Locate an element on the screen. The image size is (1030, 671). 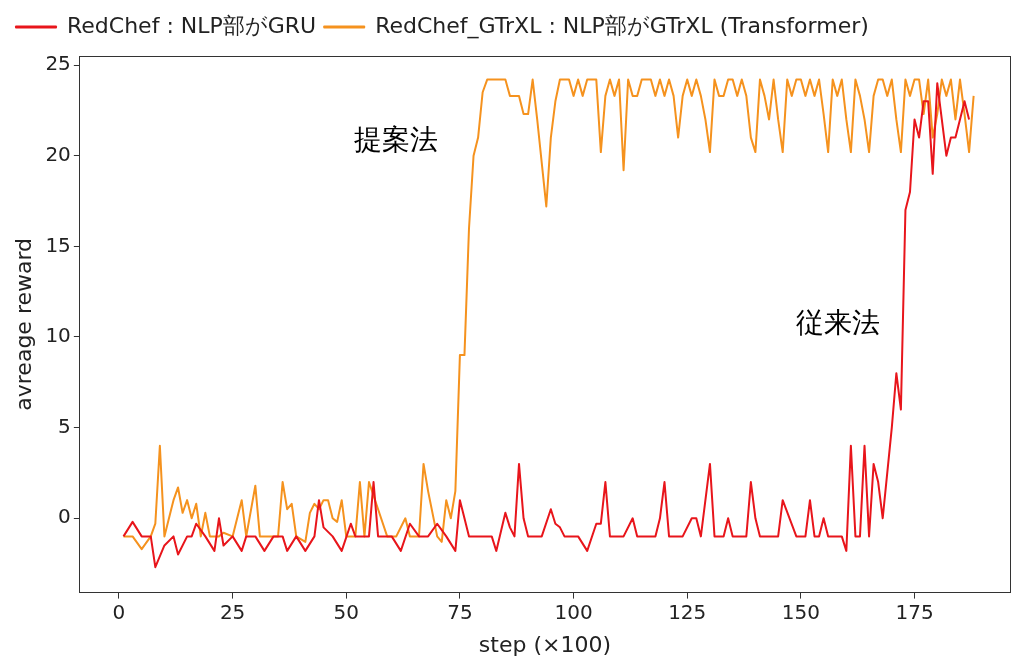
annotation: 提案法 is located at coordinates (396, 140).